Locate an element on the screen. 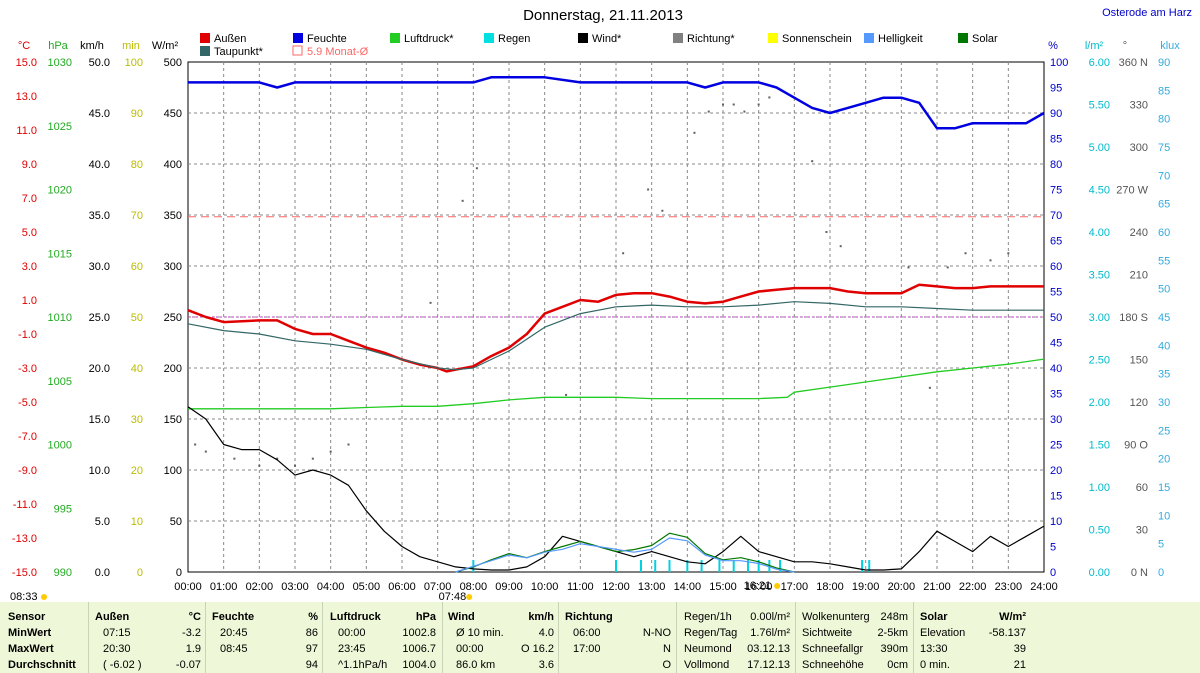  direction-tick-label: 330 is located at coordinates (1139, 106).